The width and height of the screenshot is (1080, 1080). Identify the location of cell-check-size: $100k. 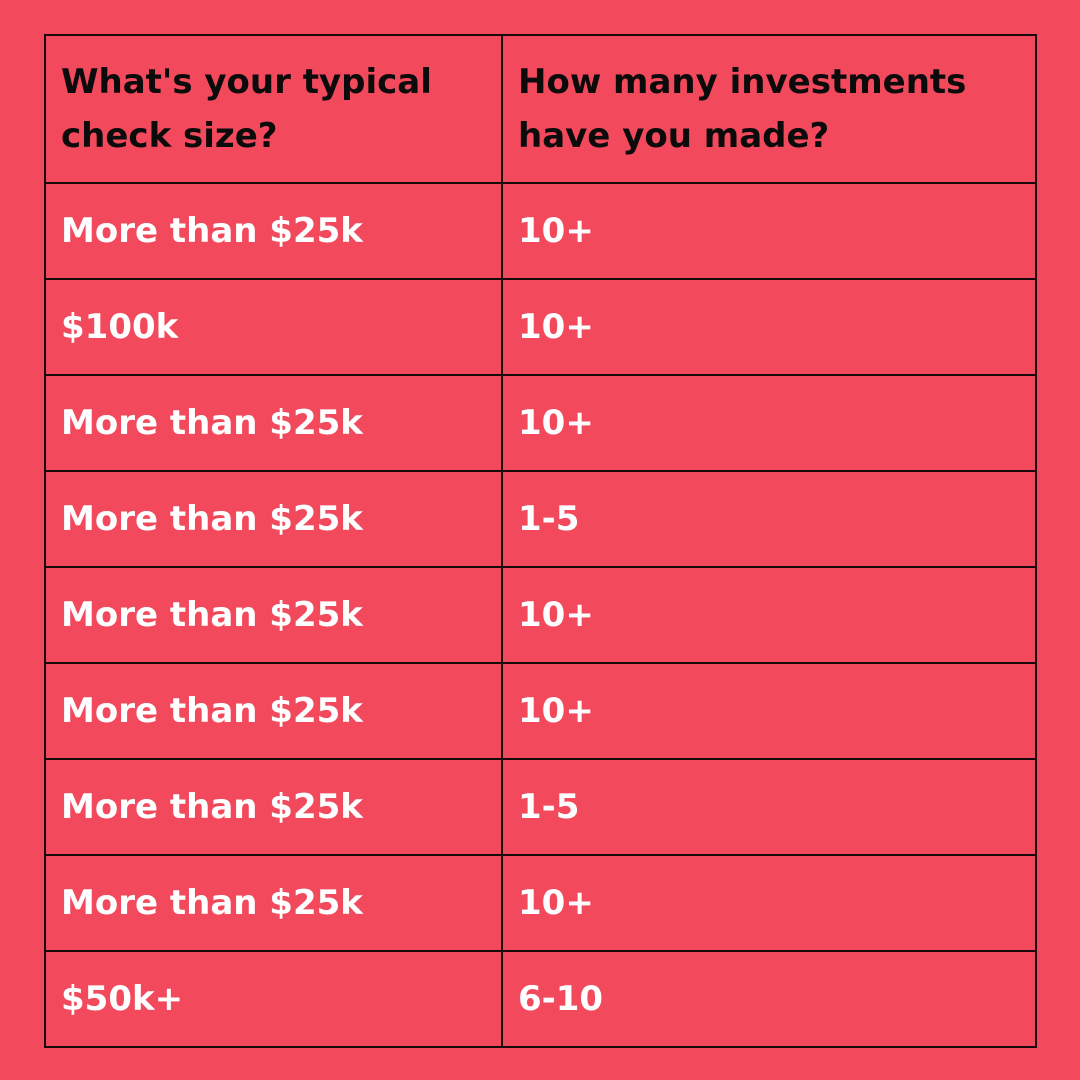
(273, 327).